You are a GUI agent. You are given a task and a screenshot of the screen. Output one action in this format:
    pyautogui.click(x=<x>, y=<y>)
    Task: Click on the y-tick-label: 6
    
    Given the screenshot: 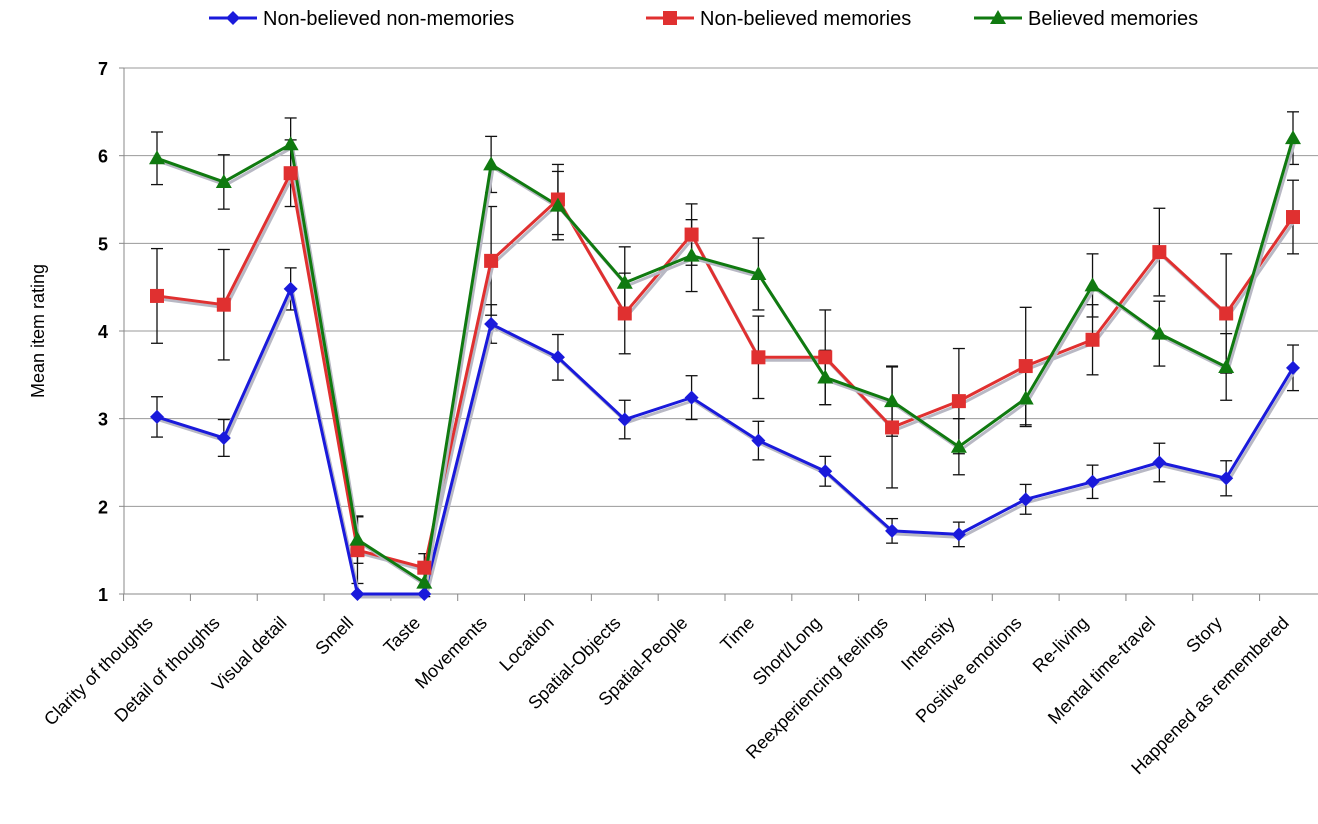 What is the action you would take?
    pyautogui.click(x=103, y=157)
    